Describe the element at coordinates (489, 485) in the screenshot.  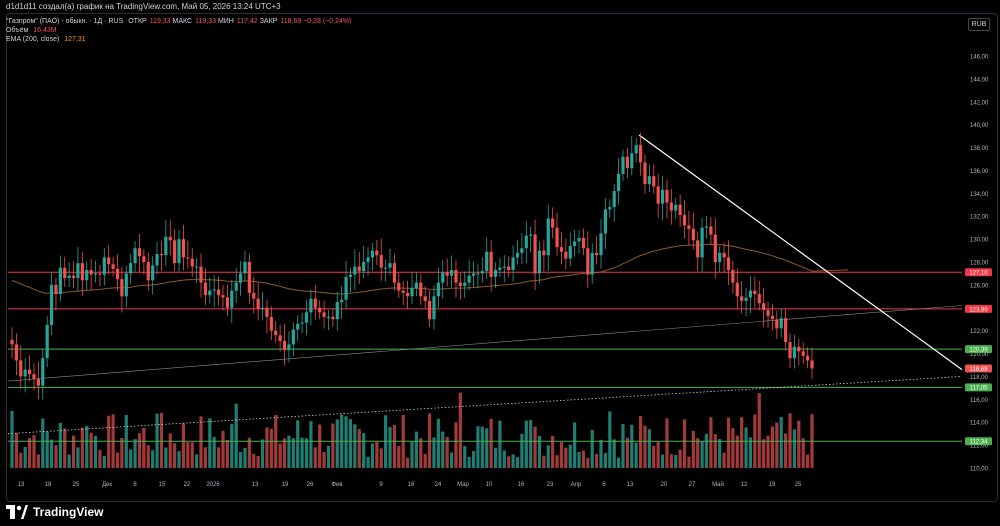
I see `x-axis-tick-label: 10` at that location.